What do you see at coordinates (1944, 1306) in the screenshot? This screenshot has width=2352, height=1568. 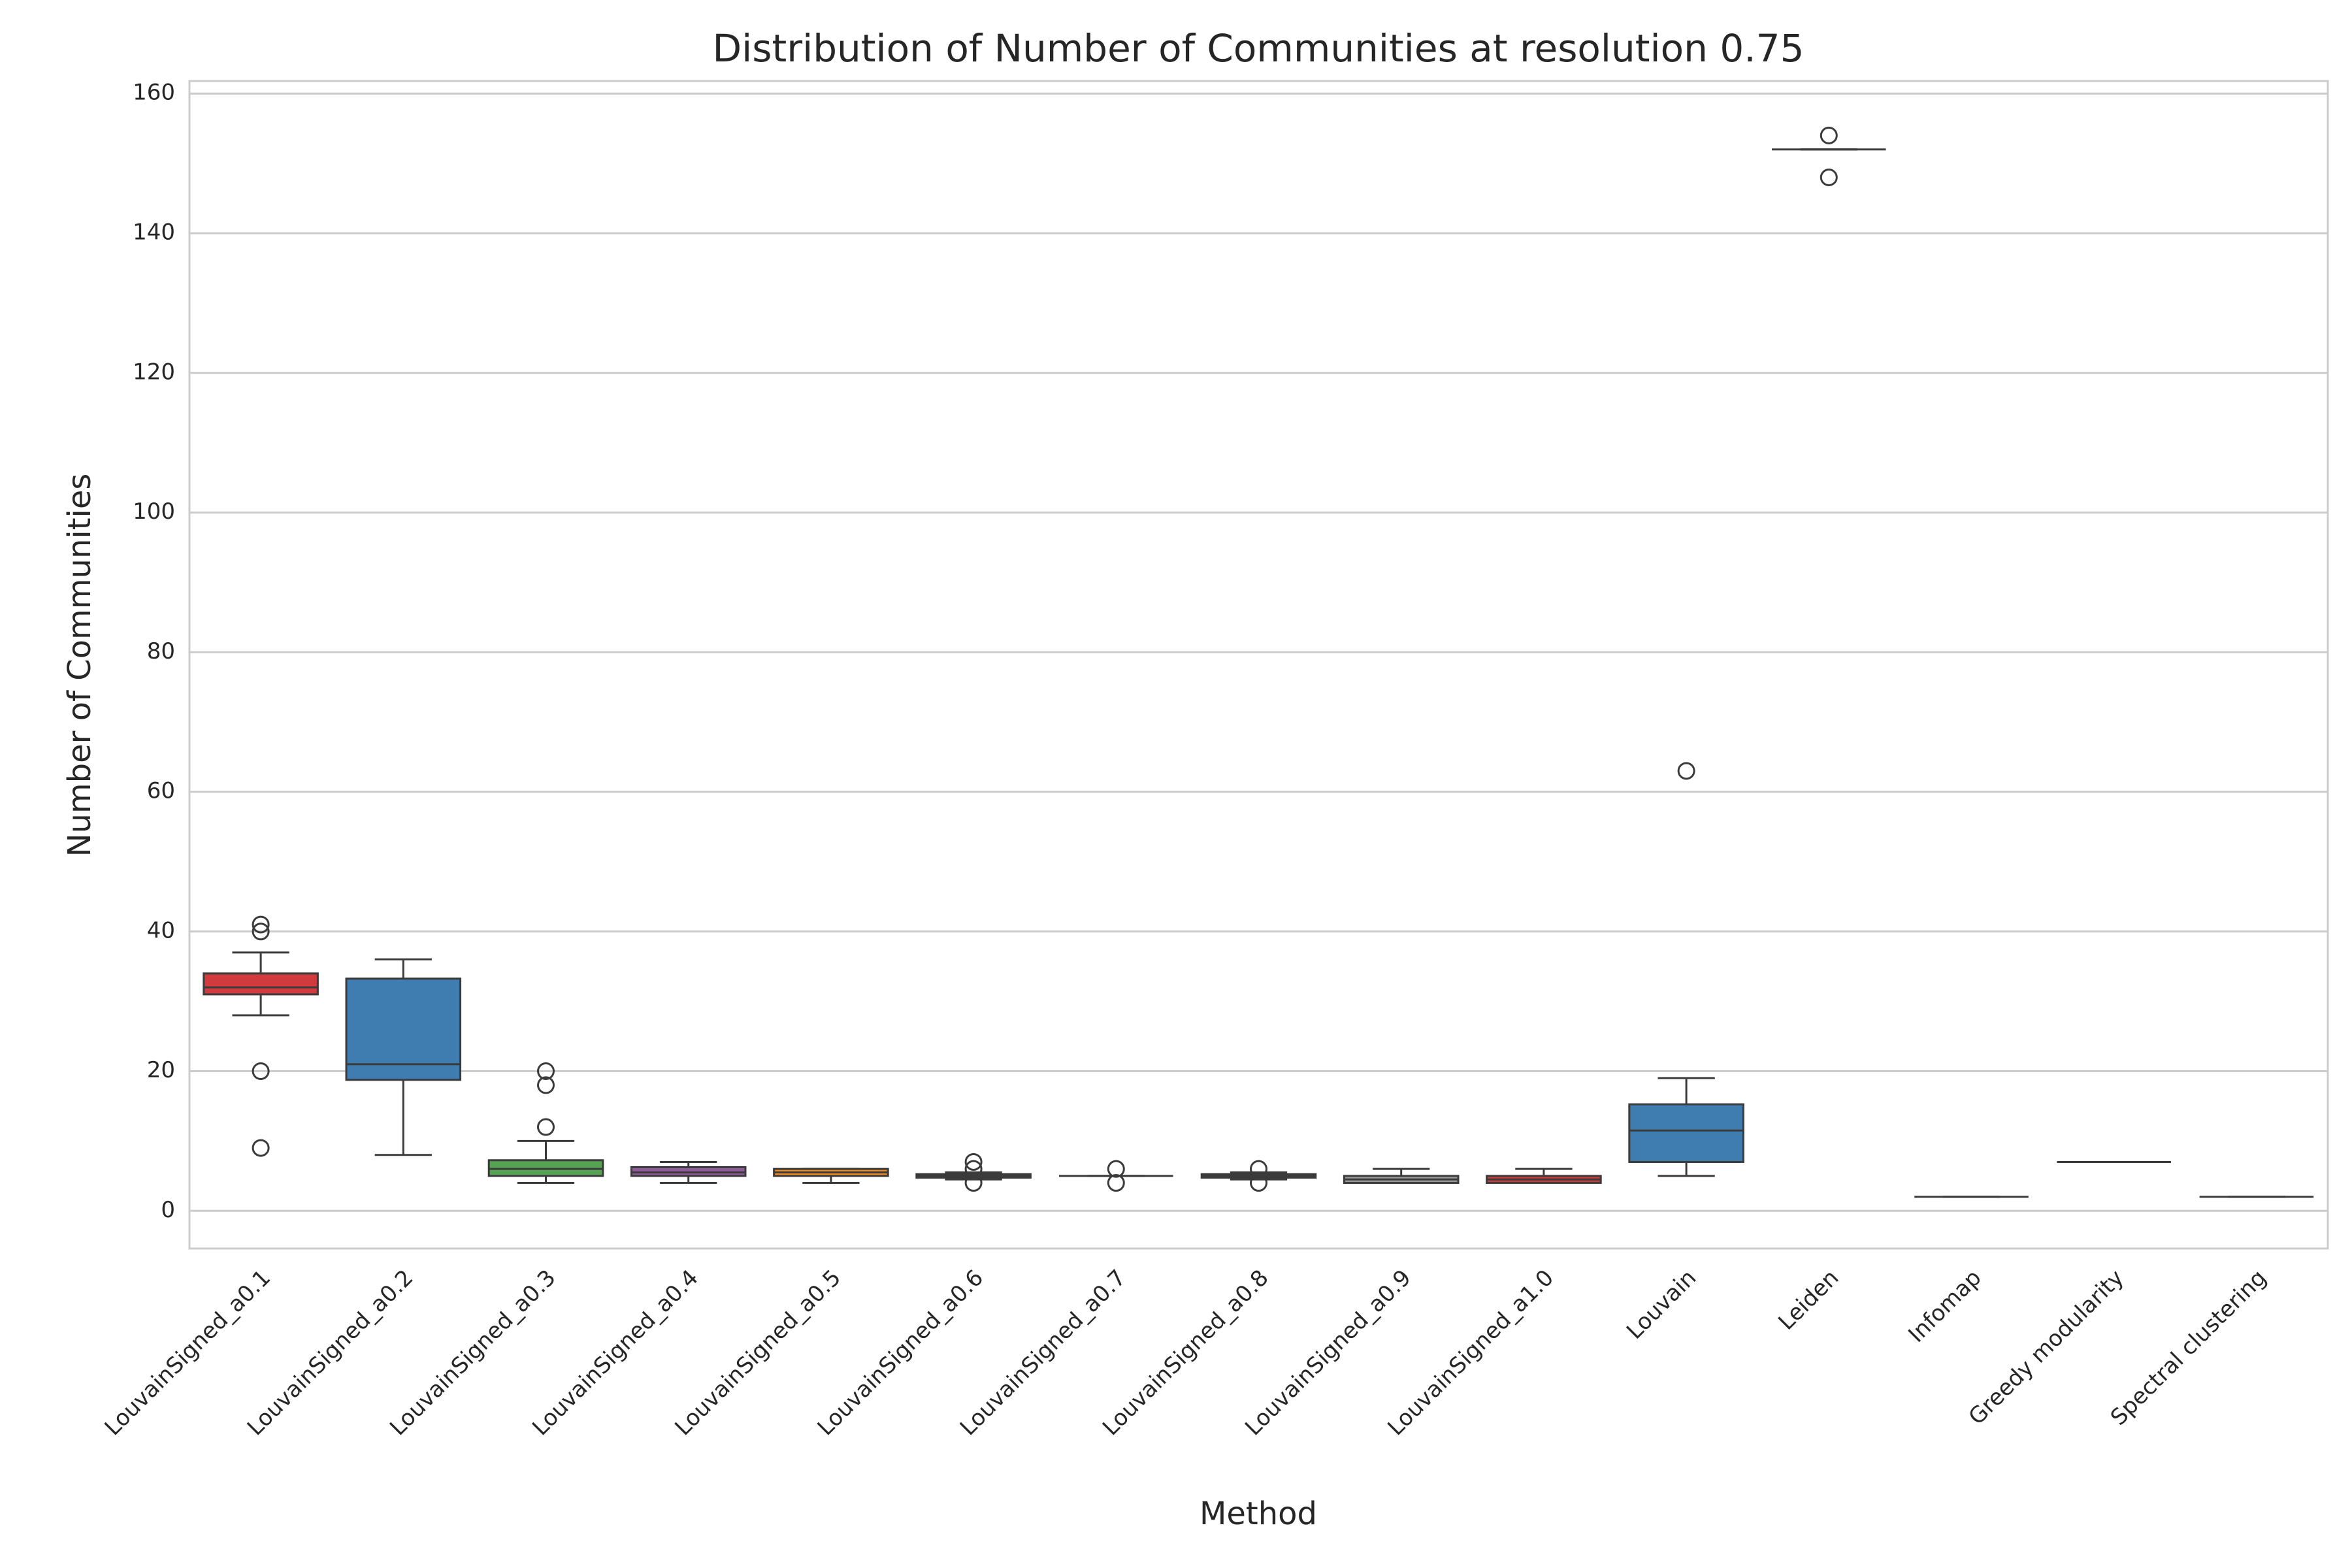 I see `x-tick-label: Infomap` at bounding box center [1944, 1306].